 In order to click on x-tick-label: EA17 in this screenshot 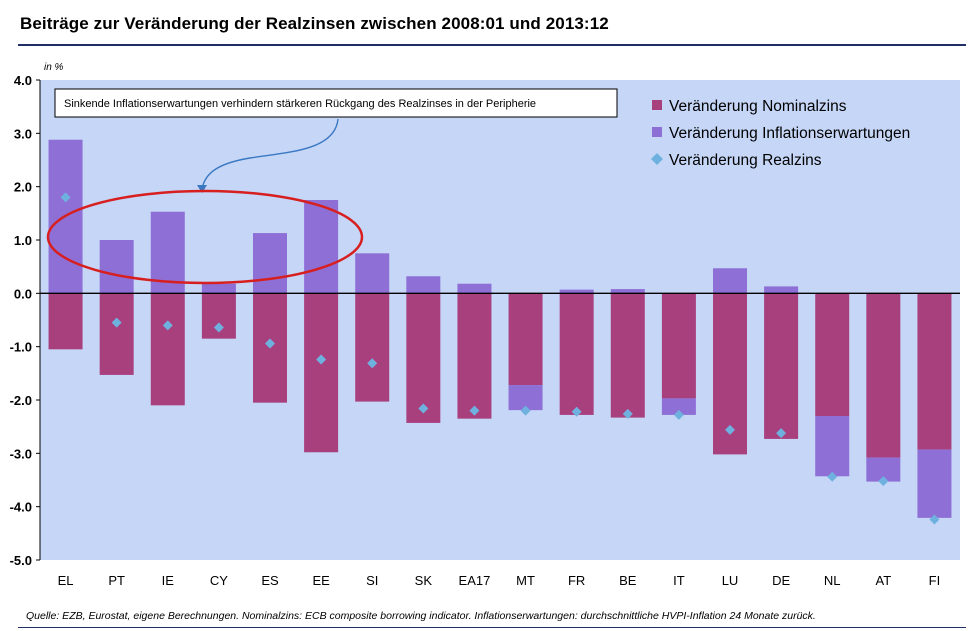, I will do `click(475, 580)`.